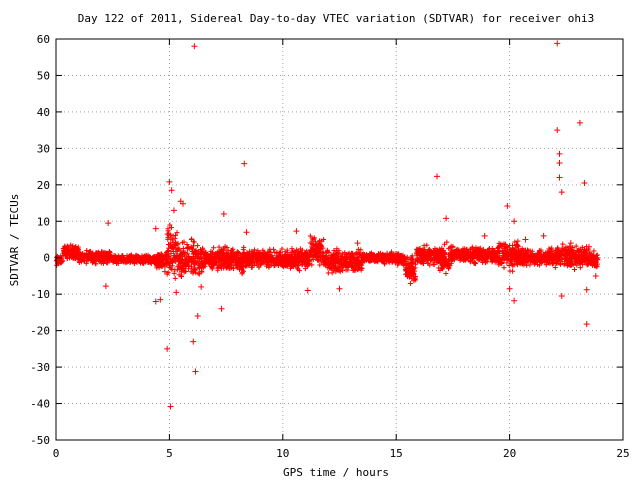  What do you see at coordinates (43, 75) in the screenshot?
I see `y-tick-label: 50` at bounding box center [43, 75].